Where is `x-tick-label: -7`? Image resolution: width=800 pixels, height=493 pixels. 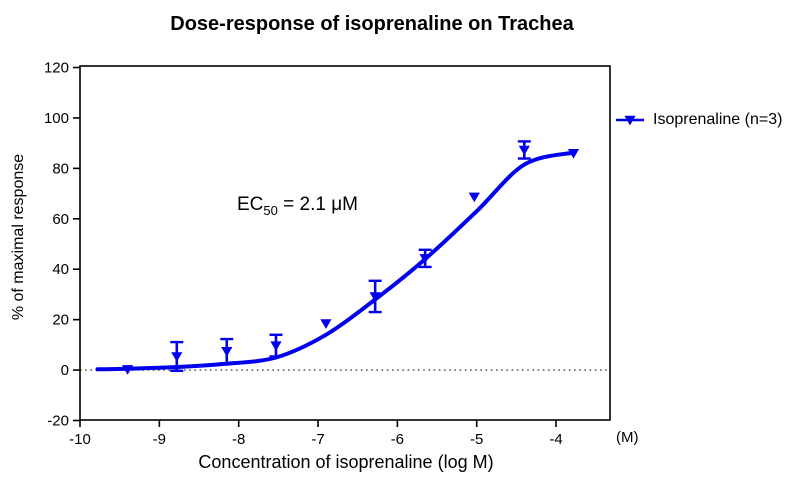 x-tick-label: -7 is located at coordinates (317, 439).